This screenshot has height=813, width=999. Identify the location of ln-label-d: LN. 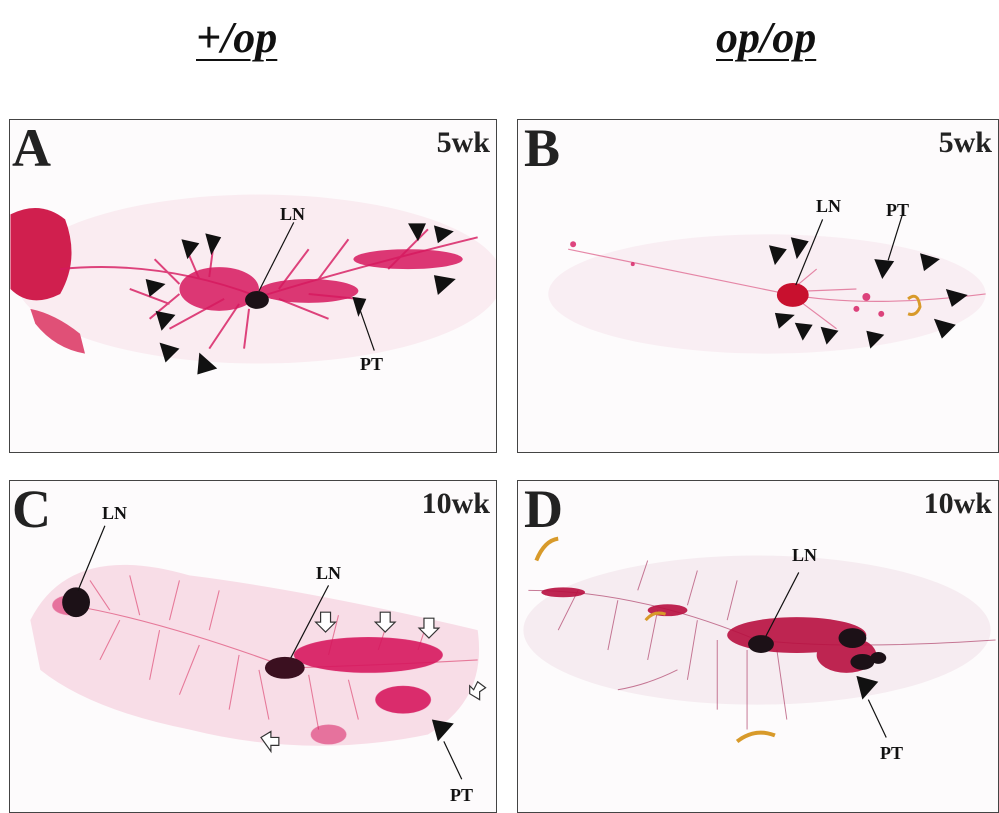
(805, 555).